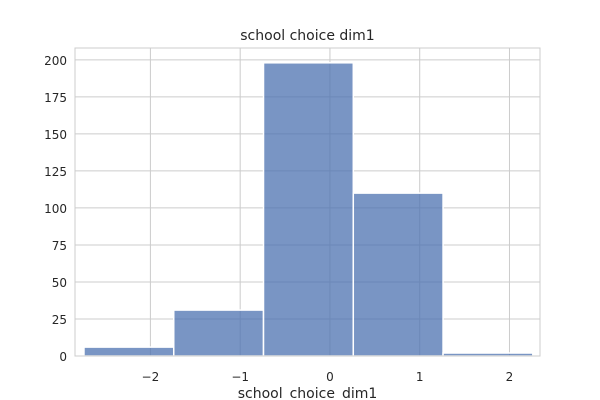 The width and height of the screenshot is (600, 400). Describe the element at coordinates (55, 61) in the screenshot. I see `y-tick-label: 200` at that location.